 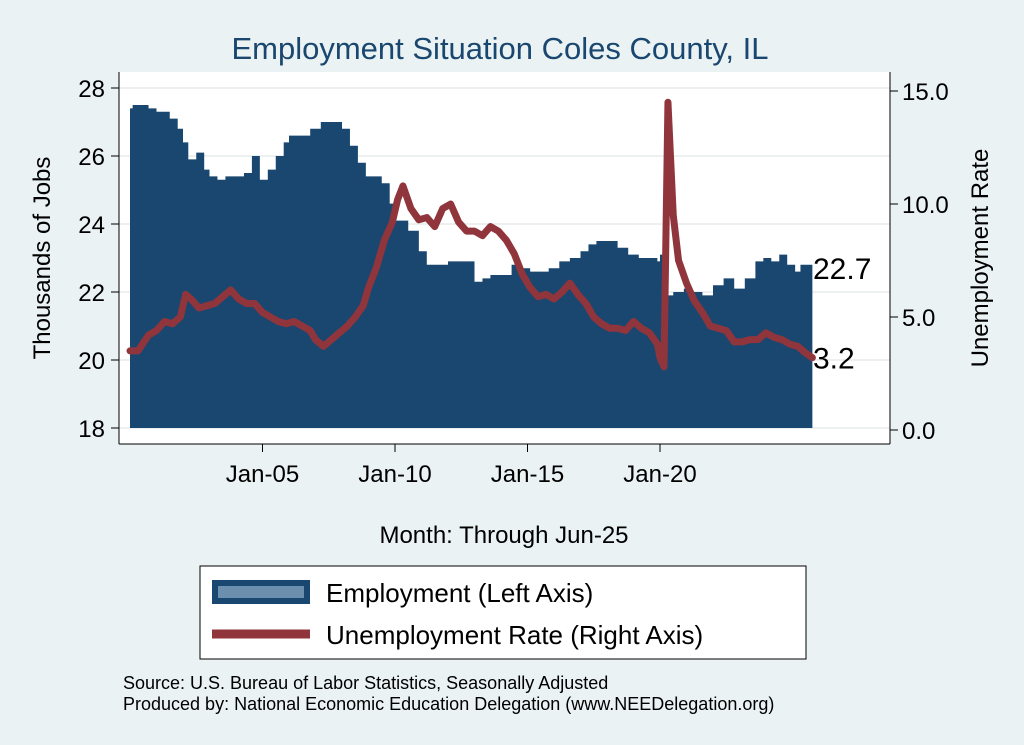 I want to click on unemployment-end-label: 3.2, so click(x=834, y=359).